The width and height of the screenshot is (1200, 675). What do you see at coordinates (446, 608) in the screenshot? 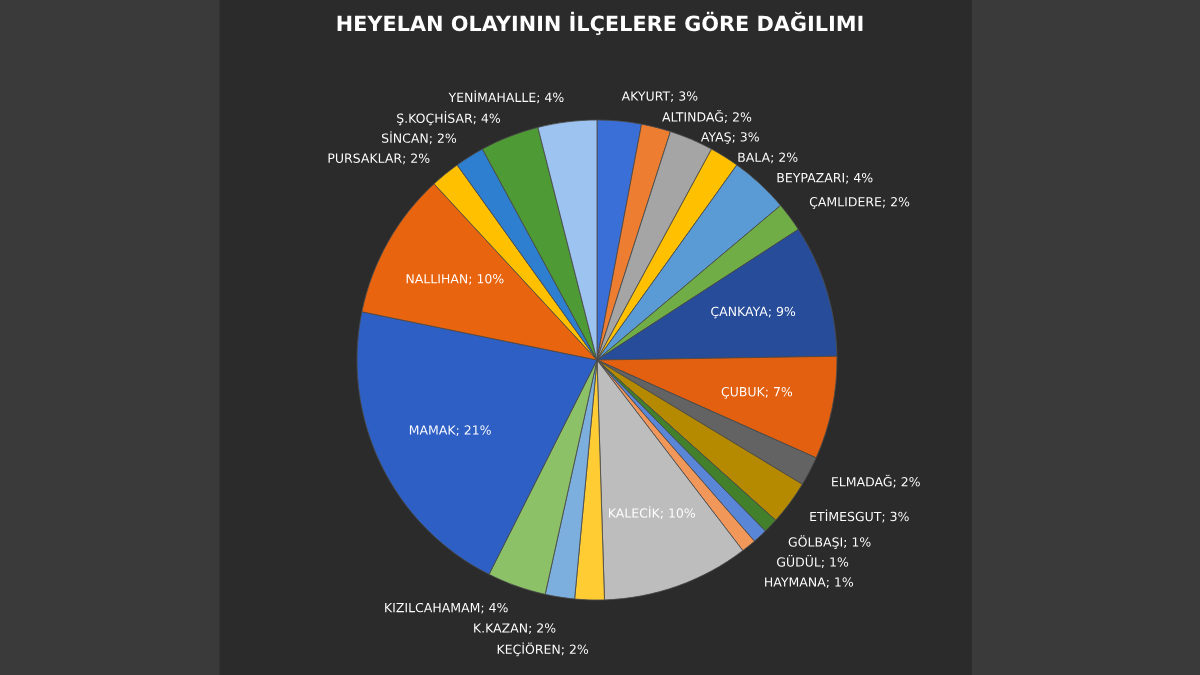
I see `slice-label: KIZILCAHAMAM; 4%` at bounding box center [446, 608].